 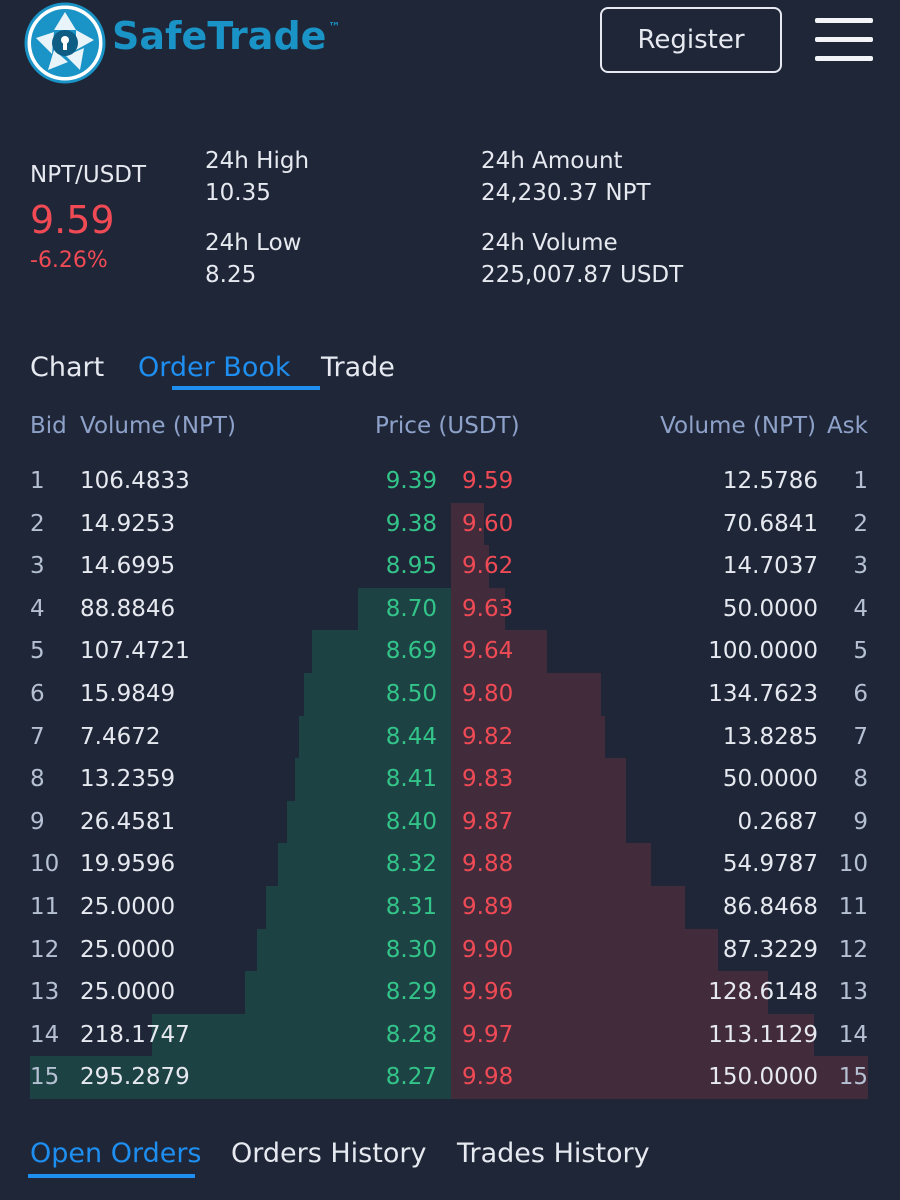 What do you see at coordinates (358, 367) in the screenshot?
I see `tab-trade: Trade` at bounding box center [358, 367].